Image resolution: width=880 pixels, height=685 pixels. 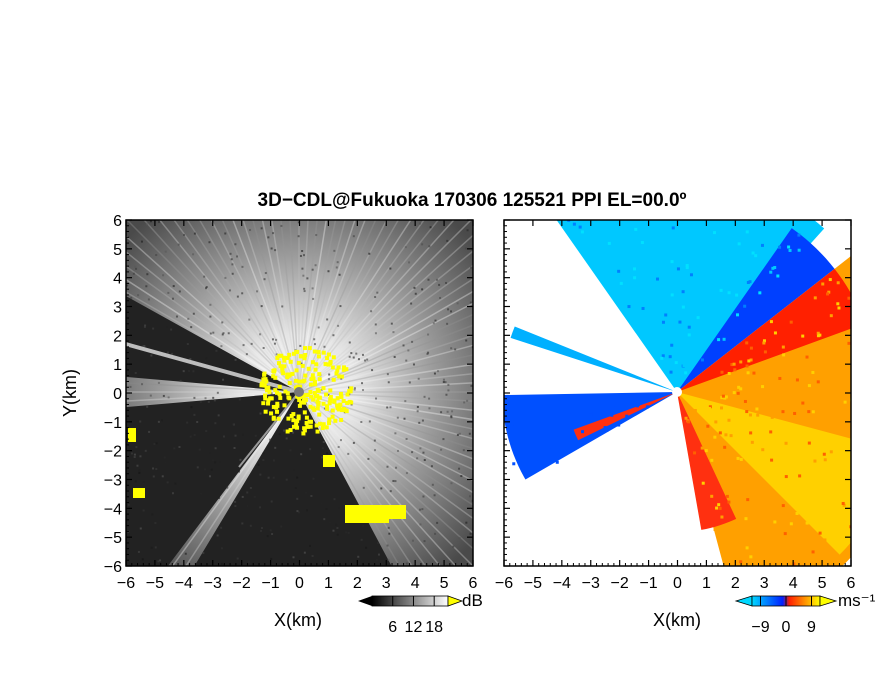 I want to click on over-range-echo-patch, so click(x=391, y=512).